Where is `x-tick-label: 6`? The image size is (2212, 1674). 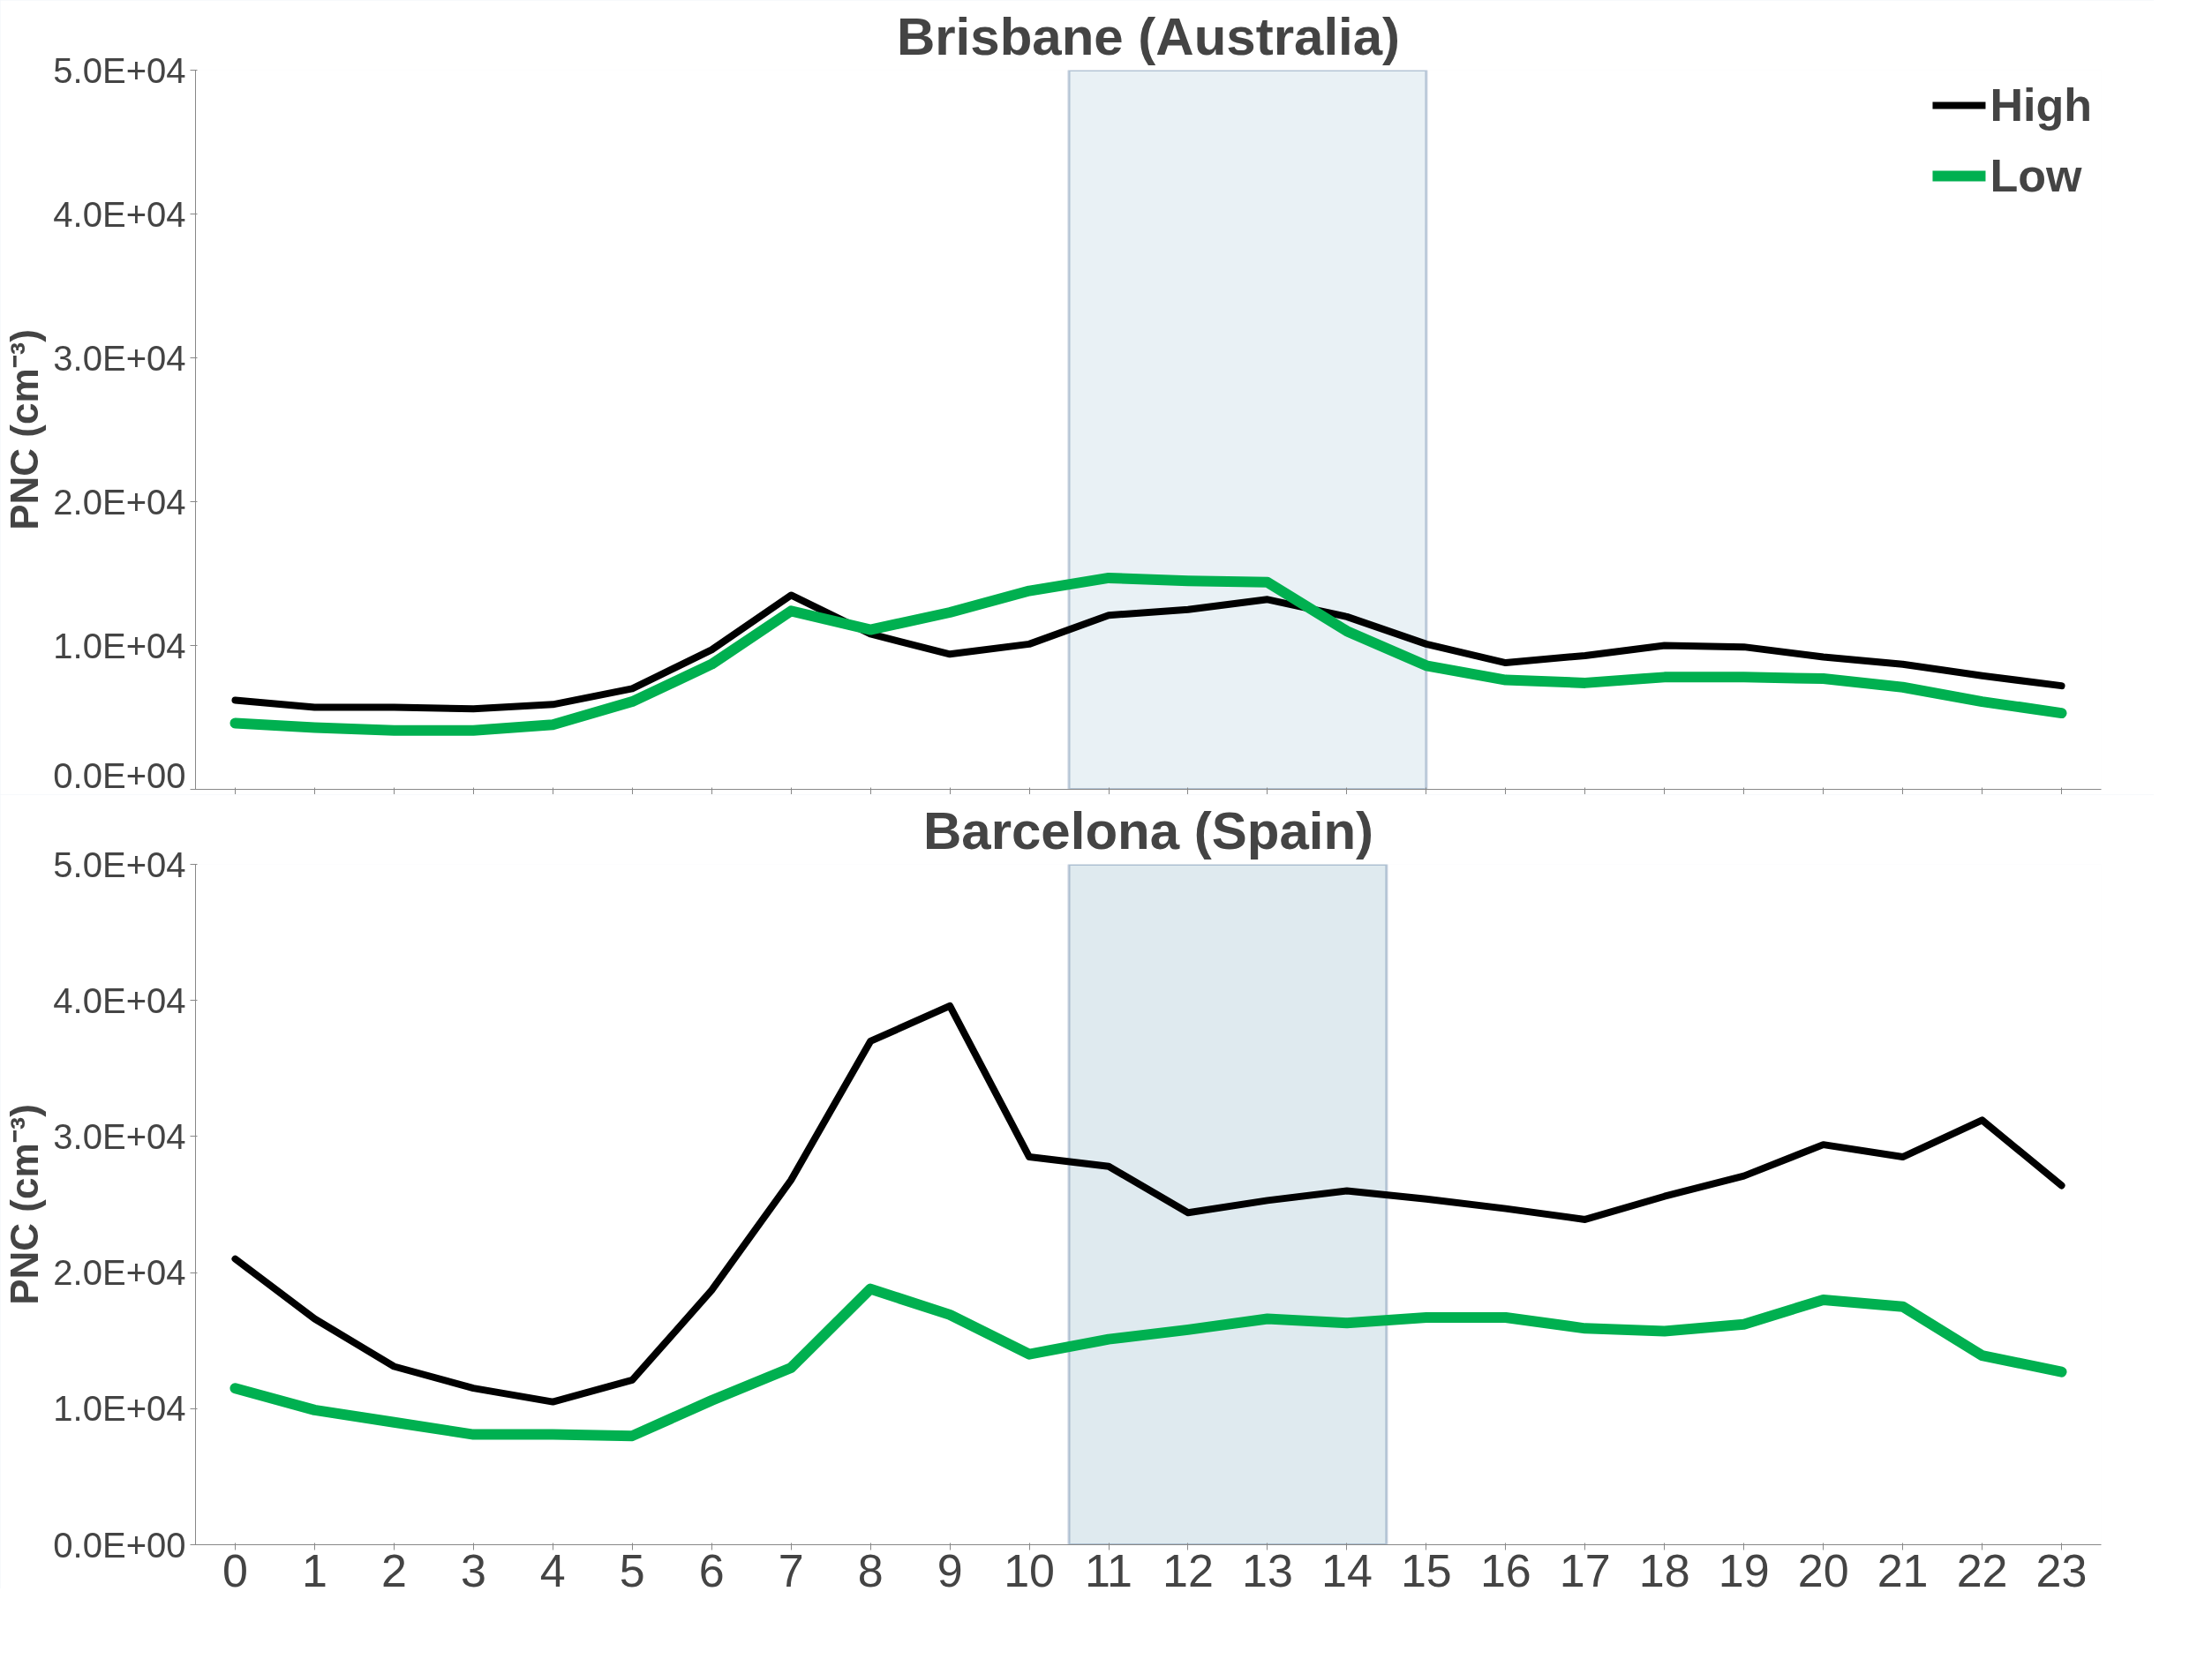 x-tick-label: 6 is located at coordinates (711, 1570).